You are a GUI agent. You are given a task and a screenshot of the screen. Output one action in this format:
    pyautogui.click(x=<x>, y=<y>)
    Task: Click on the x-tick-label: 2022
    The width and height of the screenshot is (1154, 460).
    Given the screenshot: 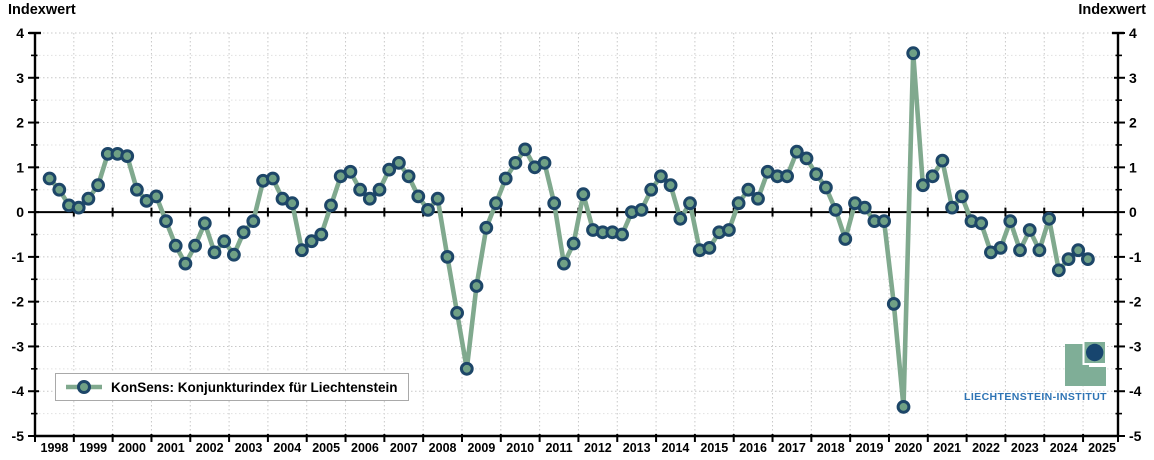 What is the action you would take?
    pyautogui.click(x=986, y=448)
    